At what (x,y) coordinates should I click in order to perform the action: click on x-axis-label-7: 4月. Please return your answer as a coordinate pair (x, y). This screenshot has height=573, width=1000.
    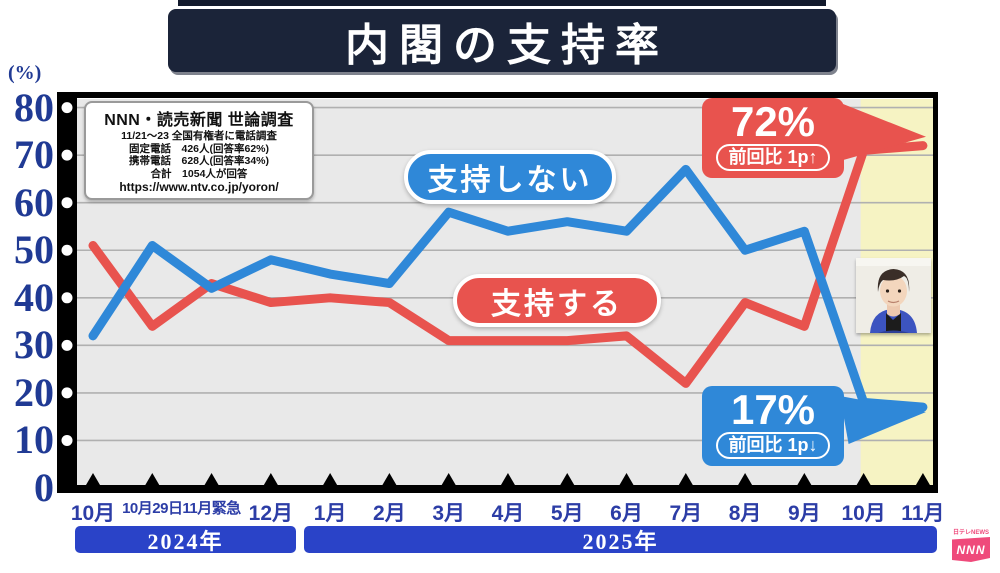
    Looking at the image, I should click on (508, 513).